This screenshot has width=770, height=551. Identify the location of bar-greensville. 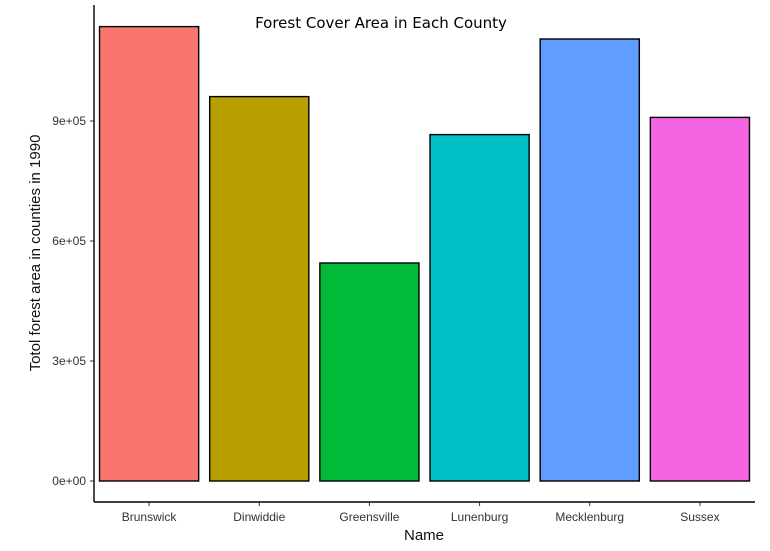
(369, 372).